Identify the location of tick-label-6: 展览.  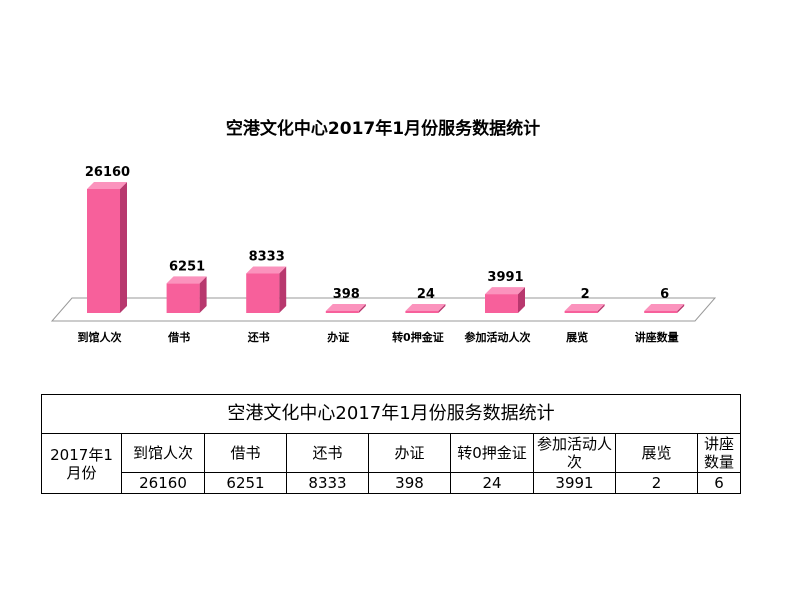
(576, 337).